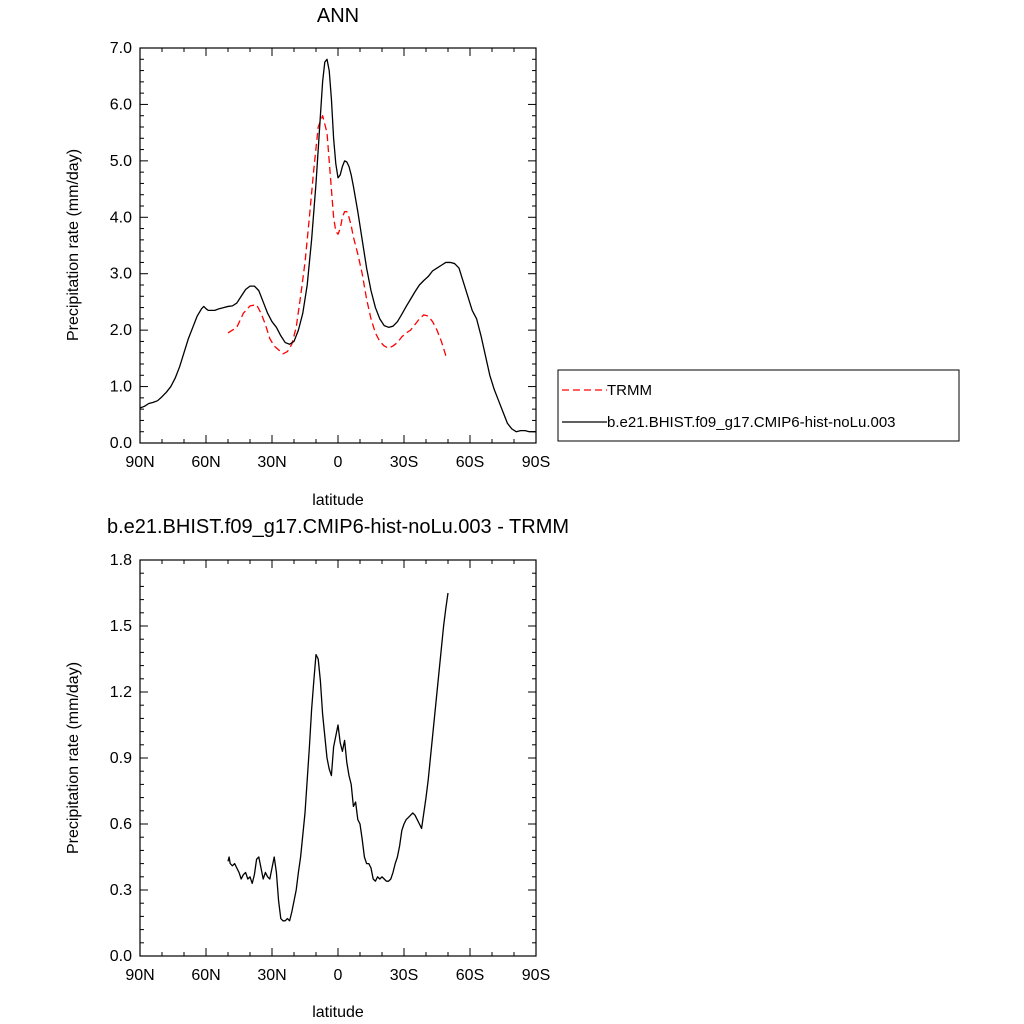 This screenshot has height=1024, width=1024. What do you see at coordinates (271, 462) in the screenshot?
I see `top-xtick-label: 30N` at bounding box center [271, 462].